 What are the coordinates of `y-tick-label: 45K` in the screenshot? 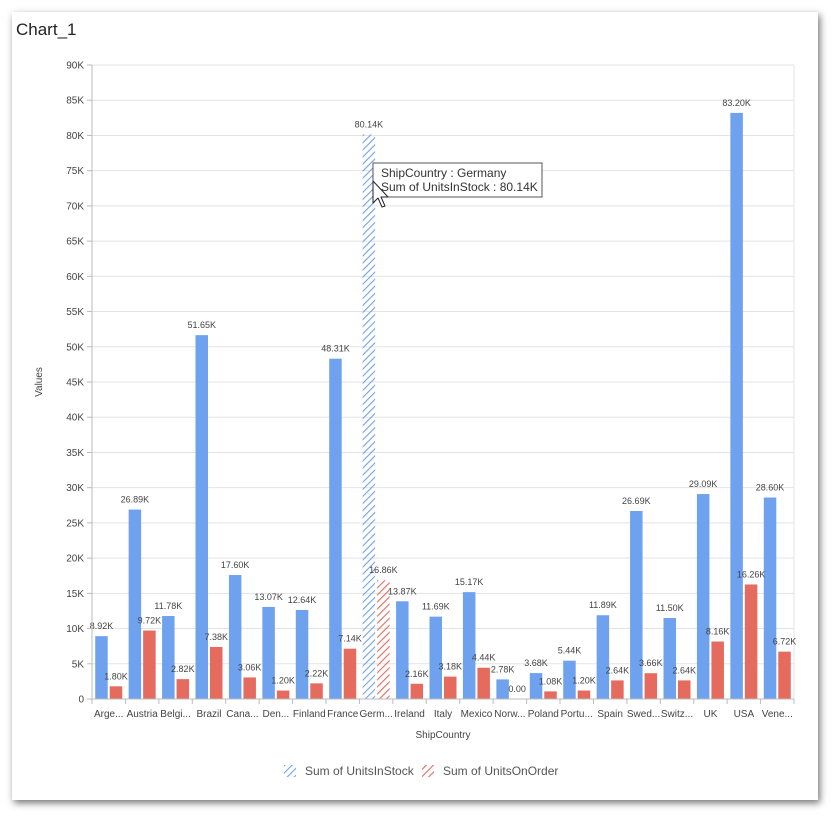 It's located at (75, 383).